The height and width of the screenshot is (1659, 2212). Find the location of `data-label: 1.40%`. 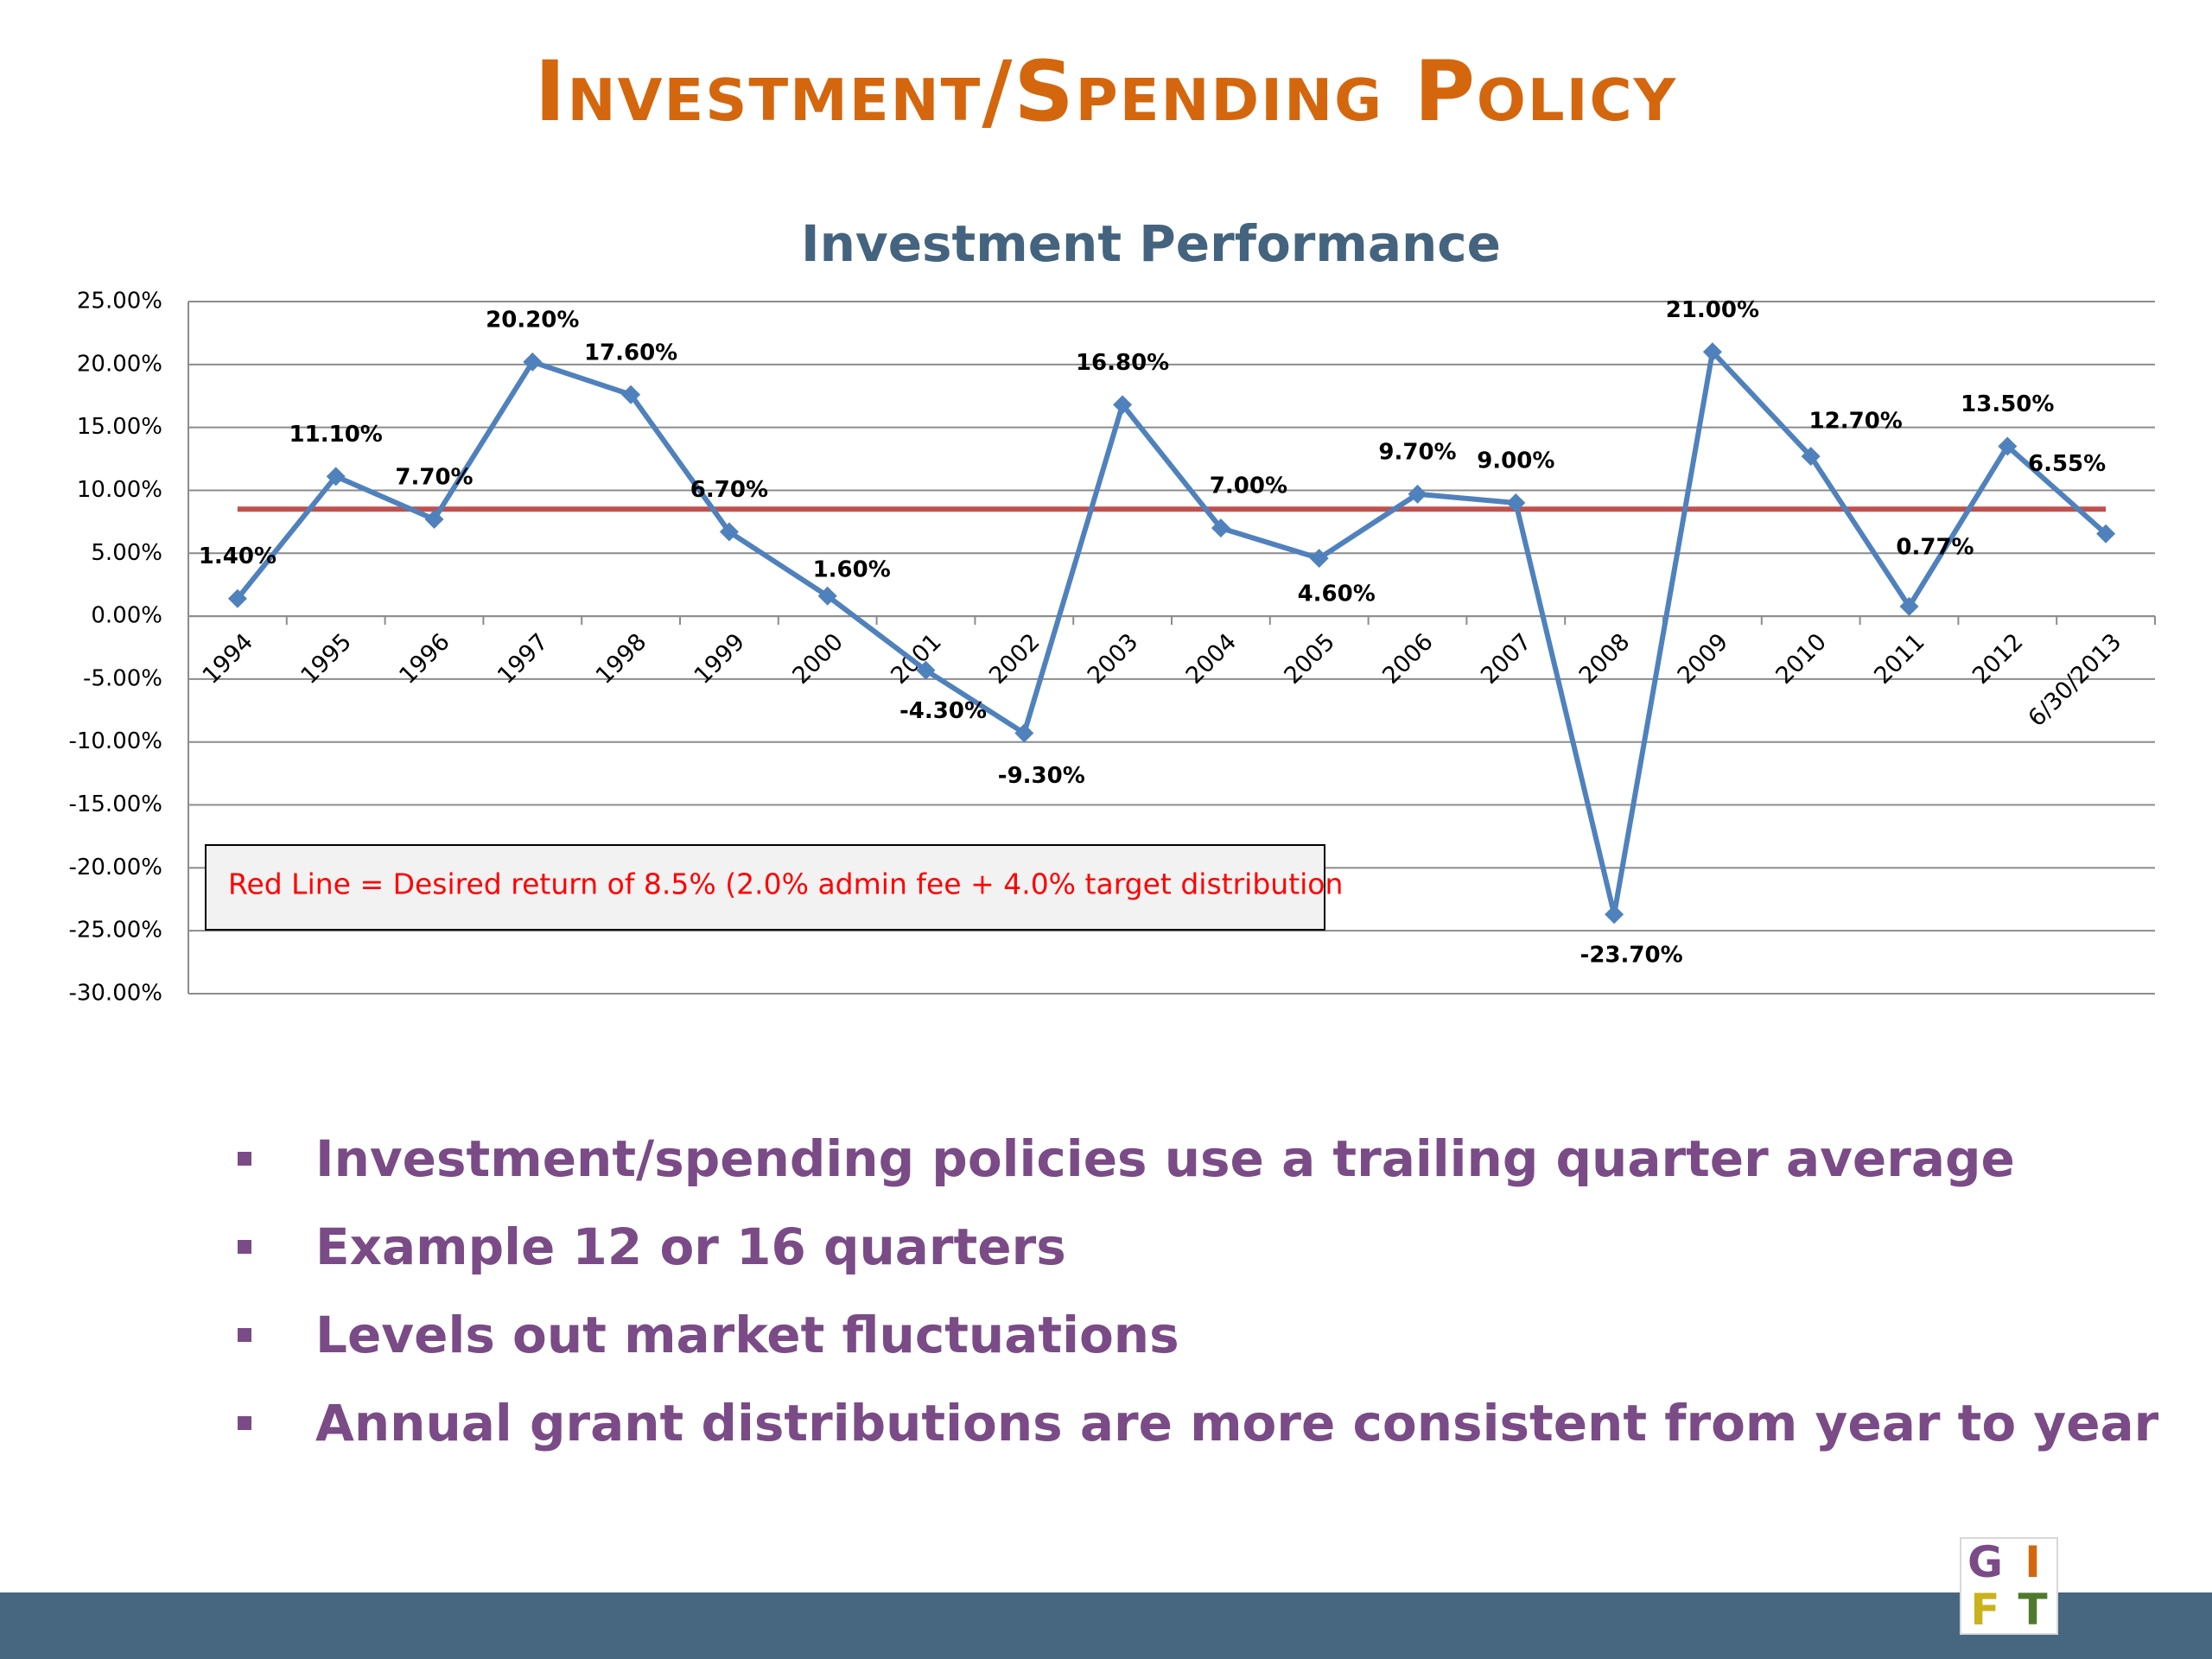

data-label: 1.40% is located at coordinates (237, 556).